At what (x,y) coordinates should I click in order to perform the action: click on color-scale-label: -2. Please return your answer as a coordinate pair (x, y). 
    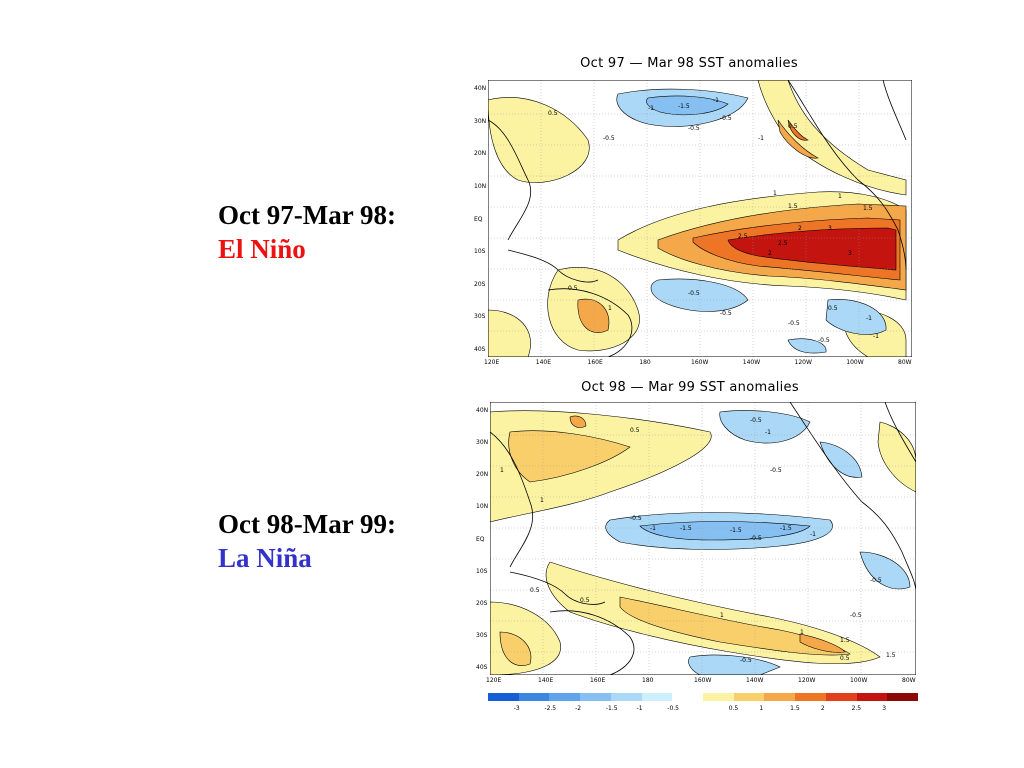
    Looking at the image, I should click on (578, 708).